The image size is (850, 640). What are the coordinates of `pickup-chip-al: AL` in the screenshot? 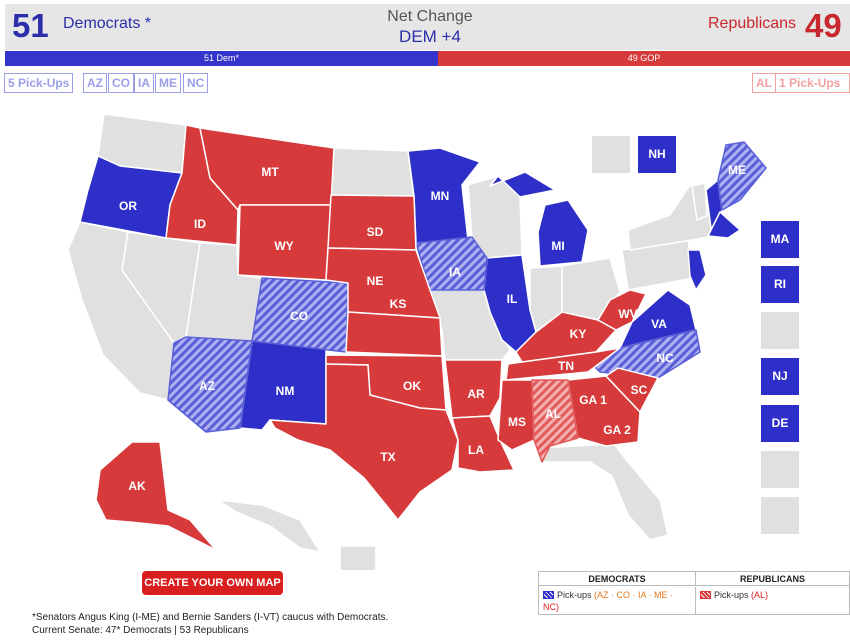 It's located at (764, 83).